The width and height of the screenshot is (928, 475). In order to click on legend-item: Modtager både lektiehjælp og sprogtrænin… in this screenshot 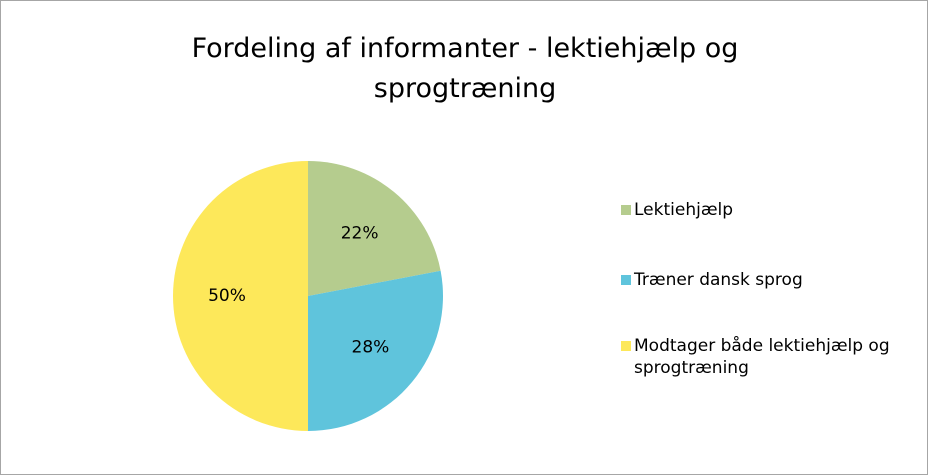, I will do `click(771, 357)`.